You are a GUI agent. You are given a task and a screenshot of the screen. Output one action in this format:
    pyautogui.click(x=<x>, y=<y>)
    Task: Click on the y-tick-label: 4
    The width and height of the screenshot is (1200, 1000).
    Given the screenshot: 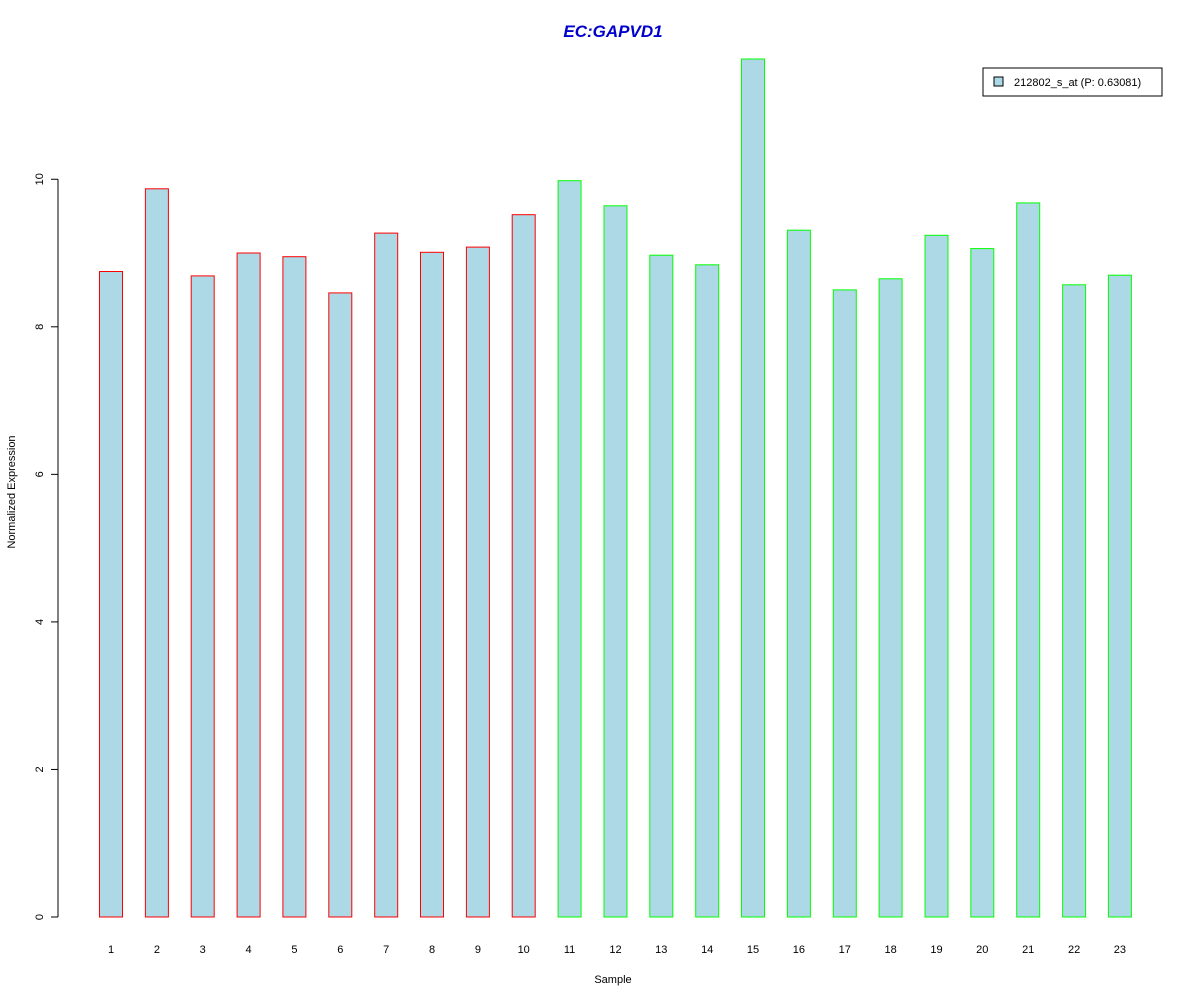 What is the action you would take?
    pyautogui.click(x=40, y=622)
    